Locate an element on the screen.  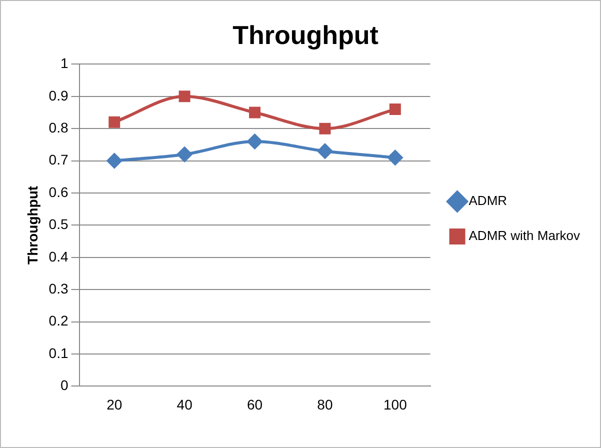
y-tick-label: 0.5 is located at coordinates (58, 224).